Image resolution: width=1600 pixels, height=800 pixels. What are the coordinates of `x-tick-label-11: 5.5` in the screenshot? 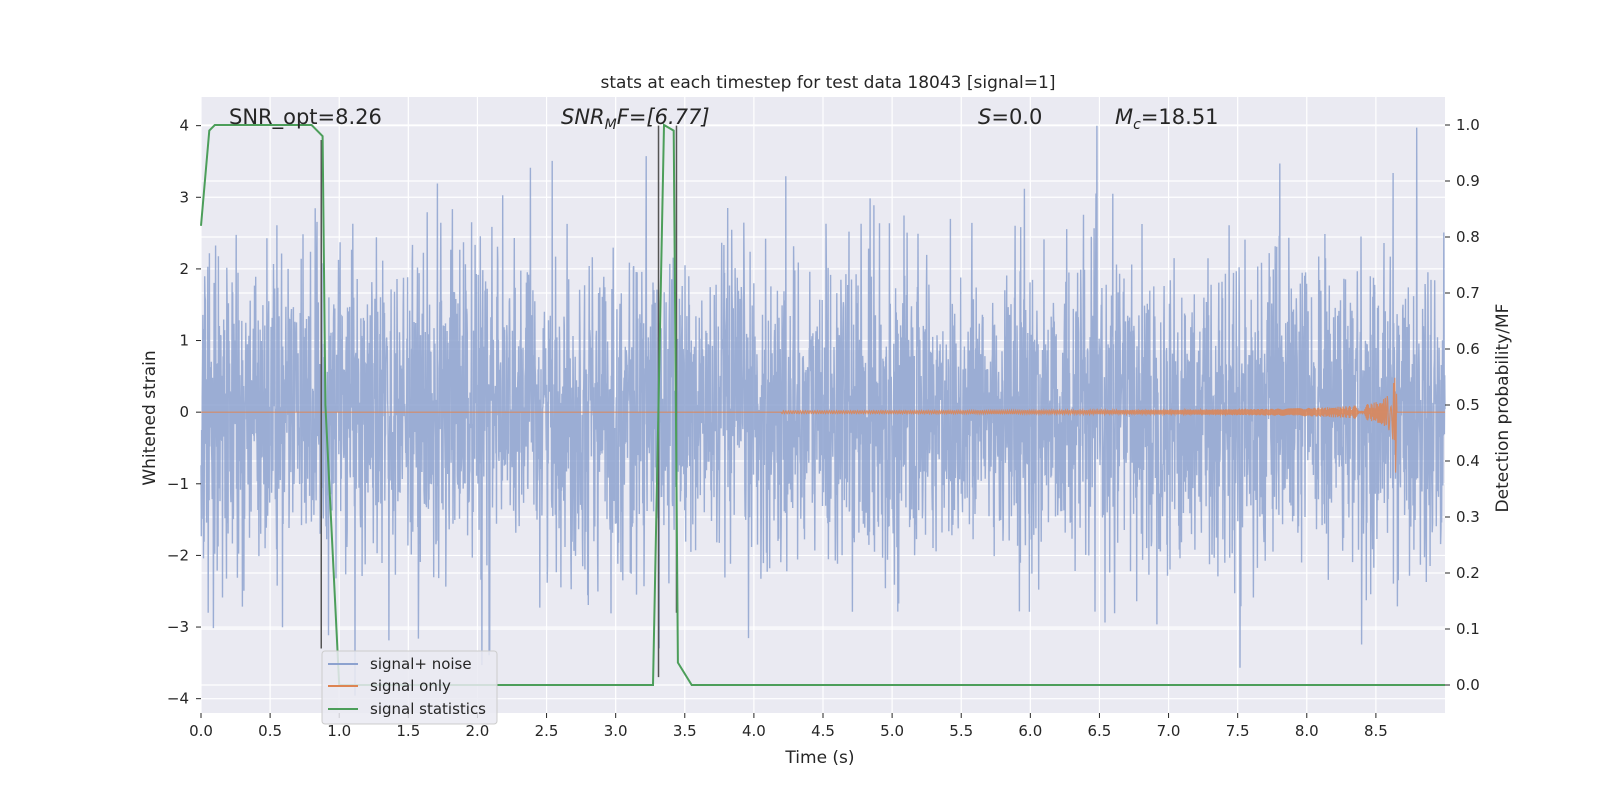 It's located at (961, 731).